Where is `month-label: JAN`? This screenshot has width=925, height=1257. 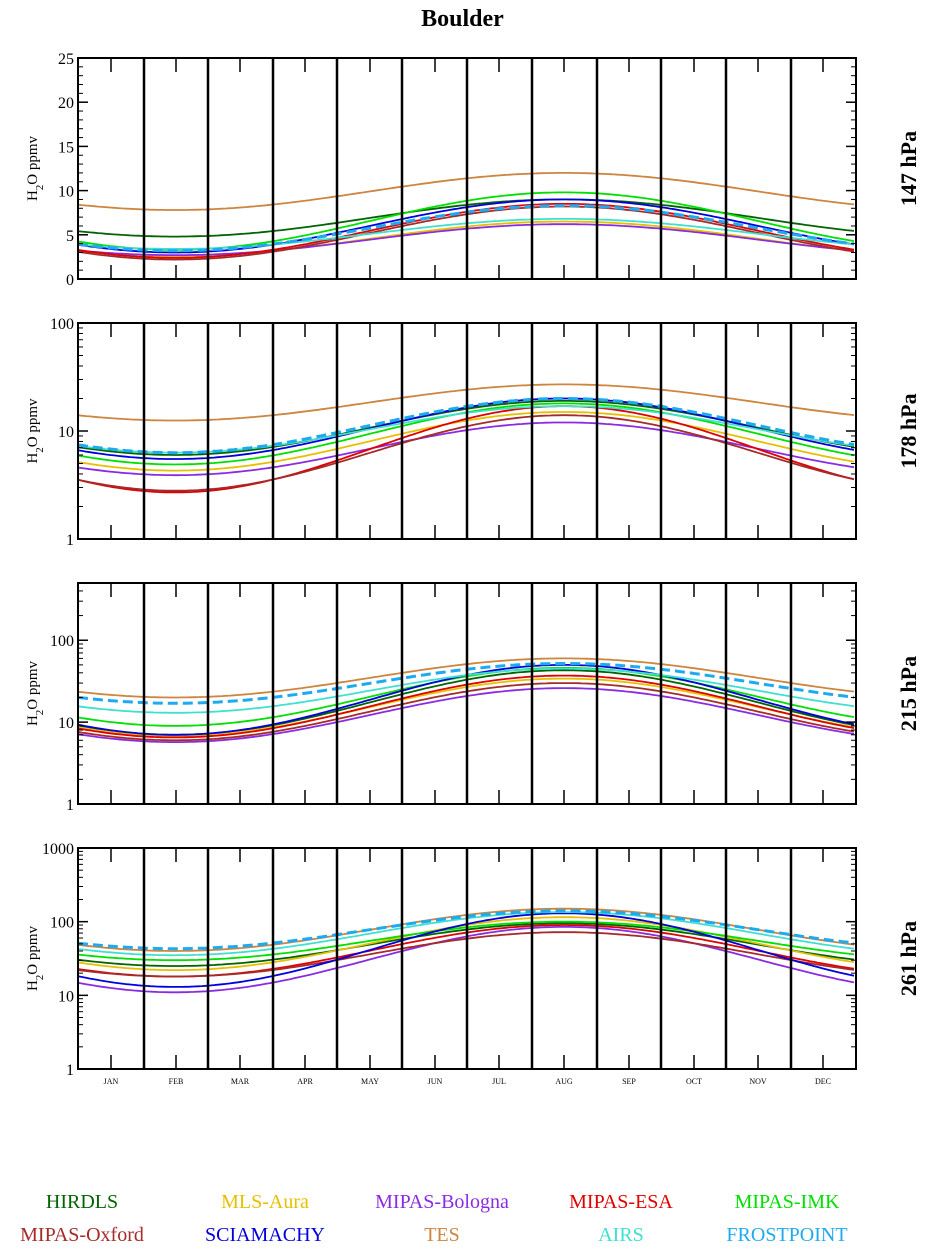 month-label: JAN is located at coordinates (111, 1081).